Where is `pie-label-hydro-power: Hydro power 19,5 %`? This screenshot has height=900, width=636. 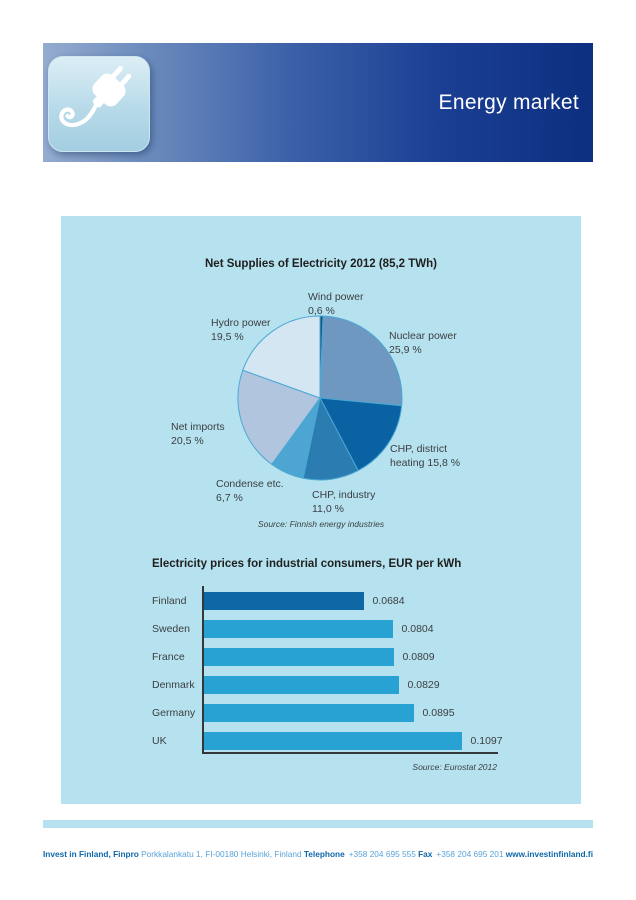
pie-label-hydro-power: Hydro power 19,5 % is located at coordinates (241, 330).